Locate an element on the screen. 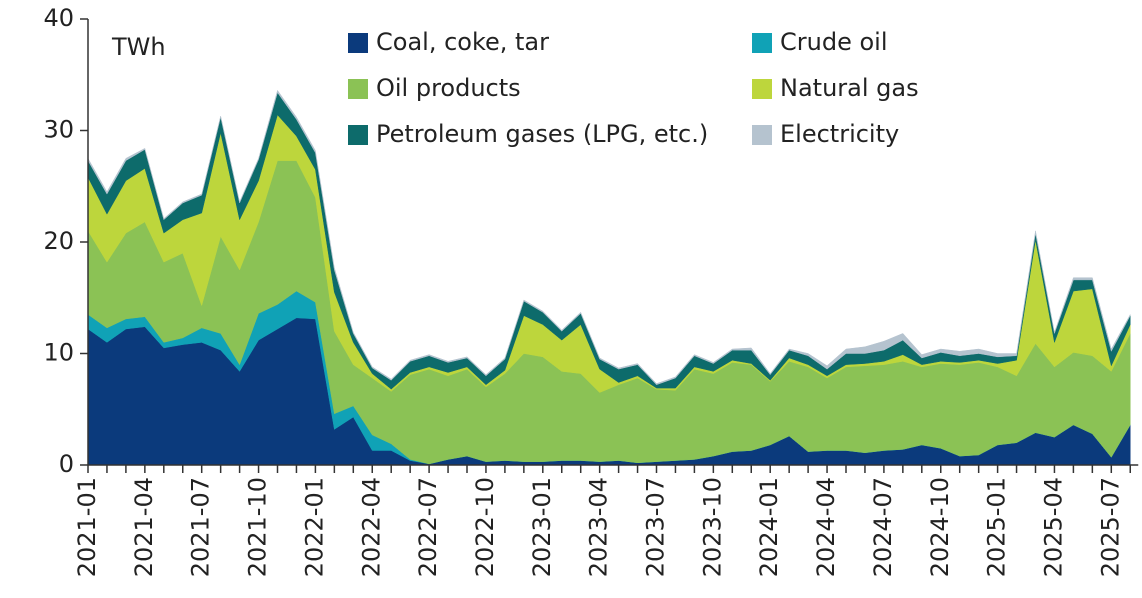  legend-label: Petroleum gases (LPG, etc.) is located at coordinates (542, 134).